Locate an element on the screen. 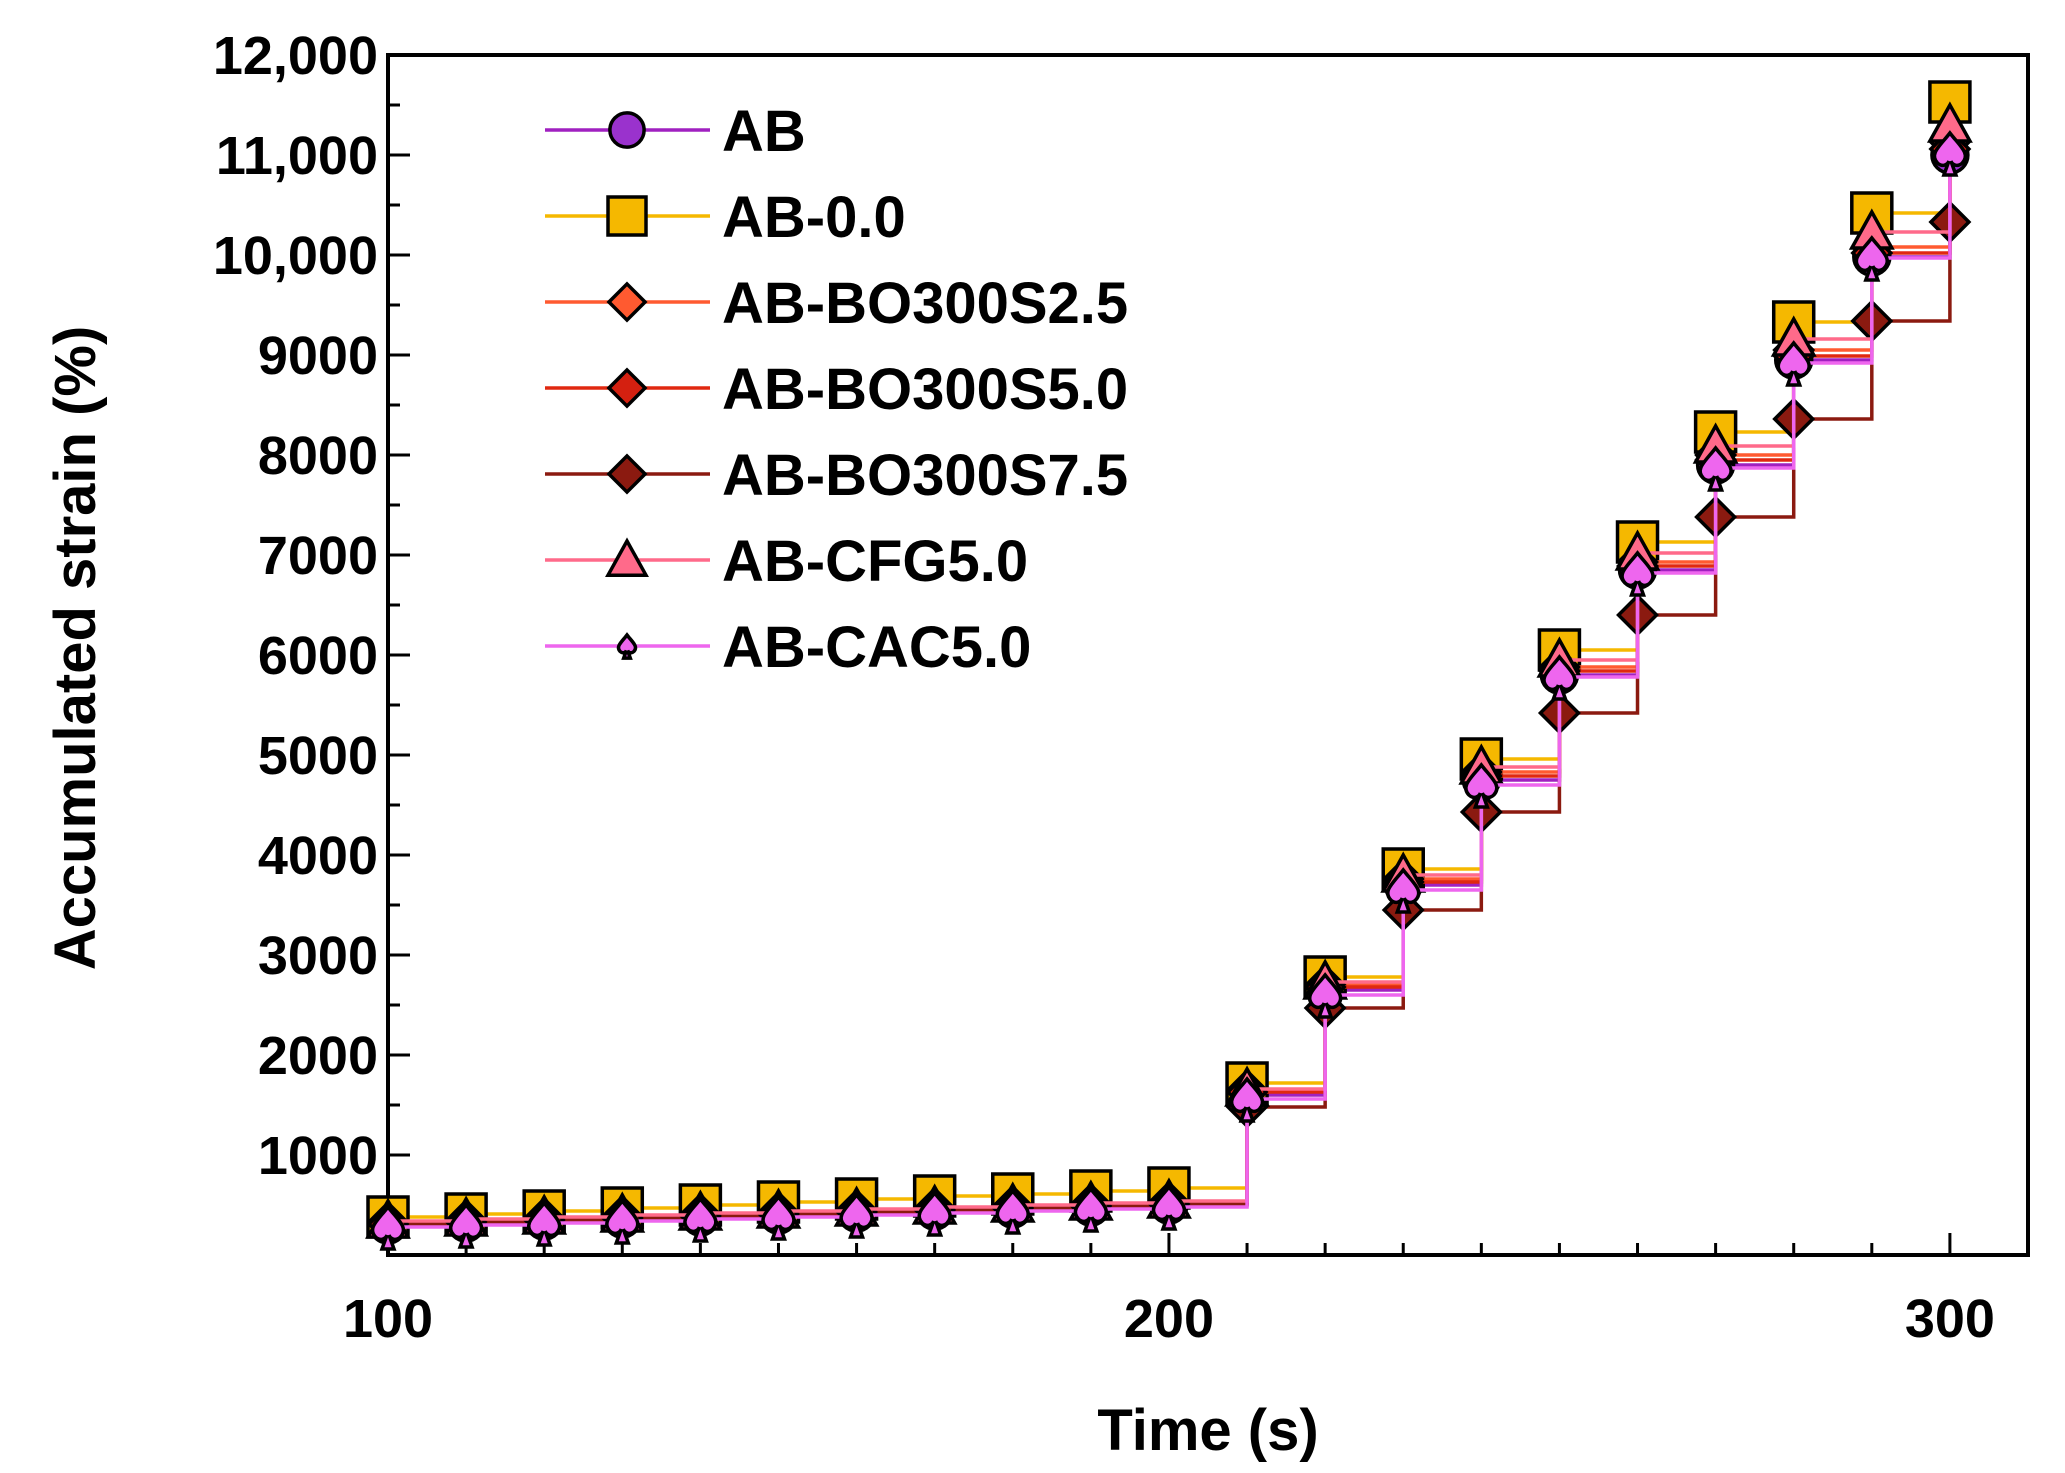 This screenshot has width=2065, height=1473. data-point: AB-CAC5.0: t=190 s, 460% is located at coordinates (1091, 1209).